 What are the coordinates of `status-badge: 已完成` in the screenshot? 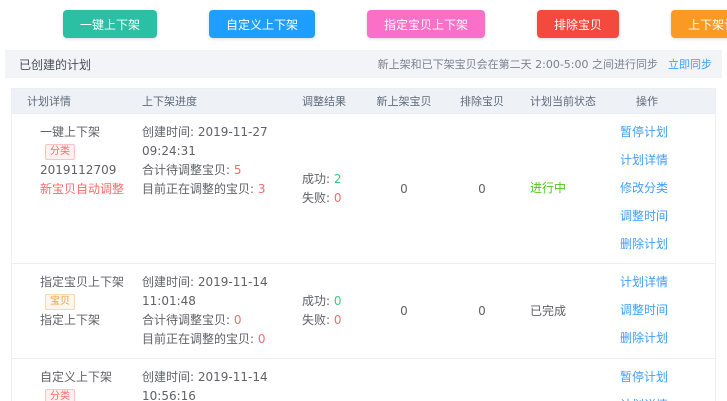 It's located at (548, 310).